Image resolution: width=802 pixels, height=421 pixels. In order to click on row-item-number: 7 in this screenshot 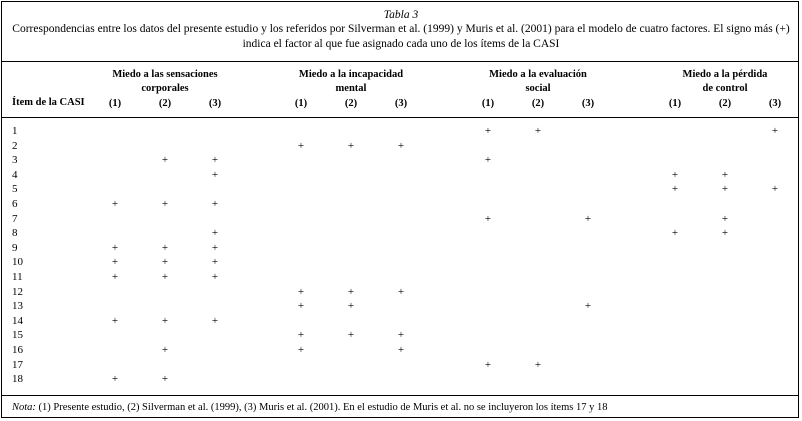, I will do `click(15, 219)`.